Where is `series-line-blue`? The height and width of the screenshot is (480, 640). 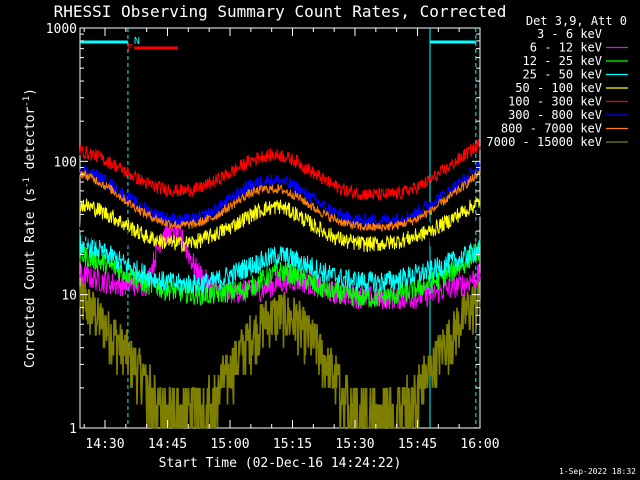 series-line-blue is located at coordinates (280, 194).